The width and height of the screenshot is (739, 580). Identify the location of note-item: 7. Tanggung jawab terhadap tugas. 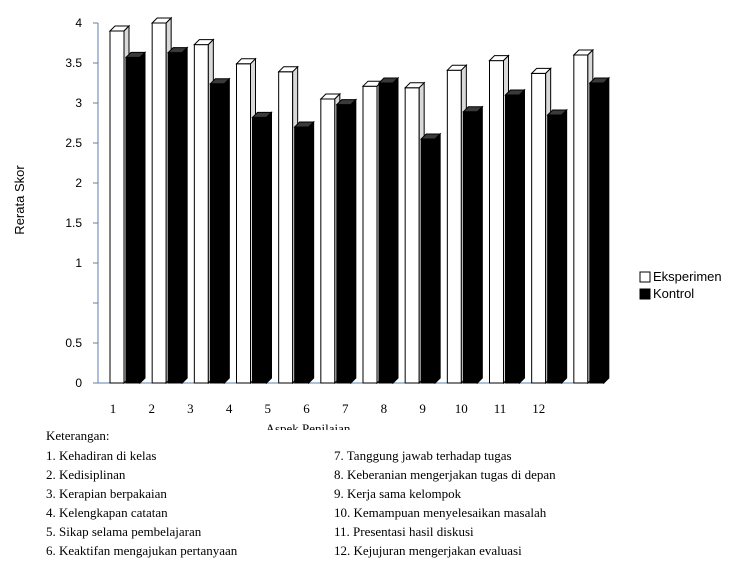
(423, 455).